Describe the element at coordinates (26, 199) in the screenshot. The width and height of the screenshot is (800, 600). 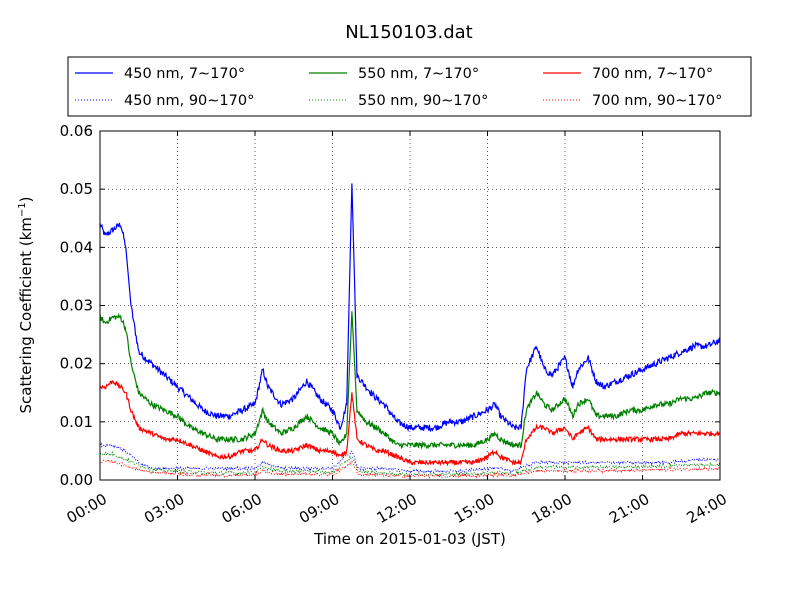
I see `y-axis-label-close: )` at that location.